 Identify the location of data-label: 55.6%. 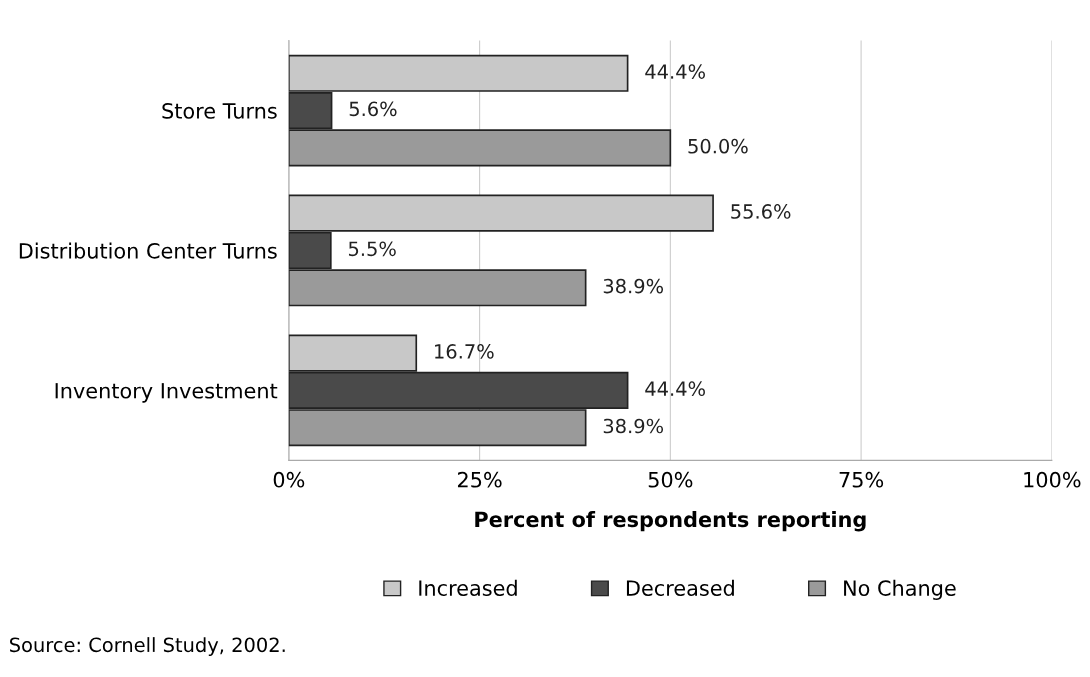
(761, 211).